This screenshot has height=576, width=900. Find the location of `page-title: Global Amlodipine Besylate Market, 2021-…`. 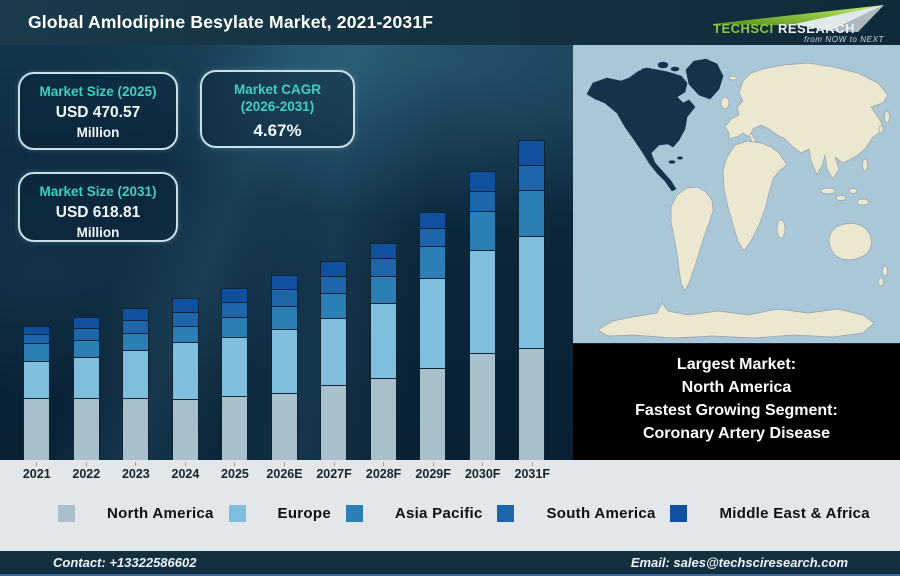

page-title: Global Amlodipine Besylate Market, 2021-… is located at coordinates (231, 22).